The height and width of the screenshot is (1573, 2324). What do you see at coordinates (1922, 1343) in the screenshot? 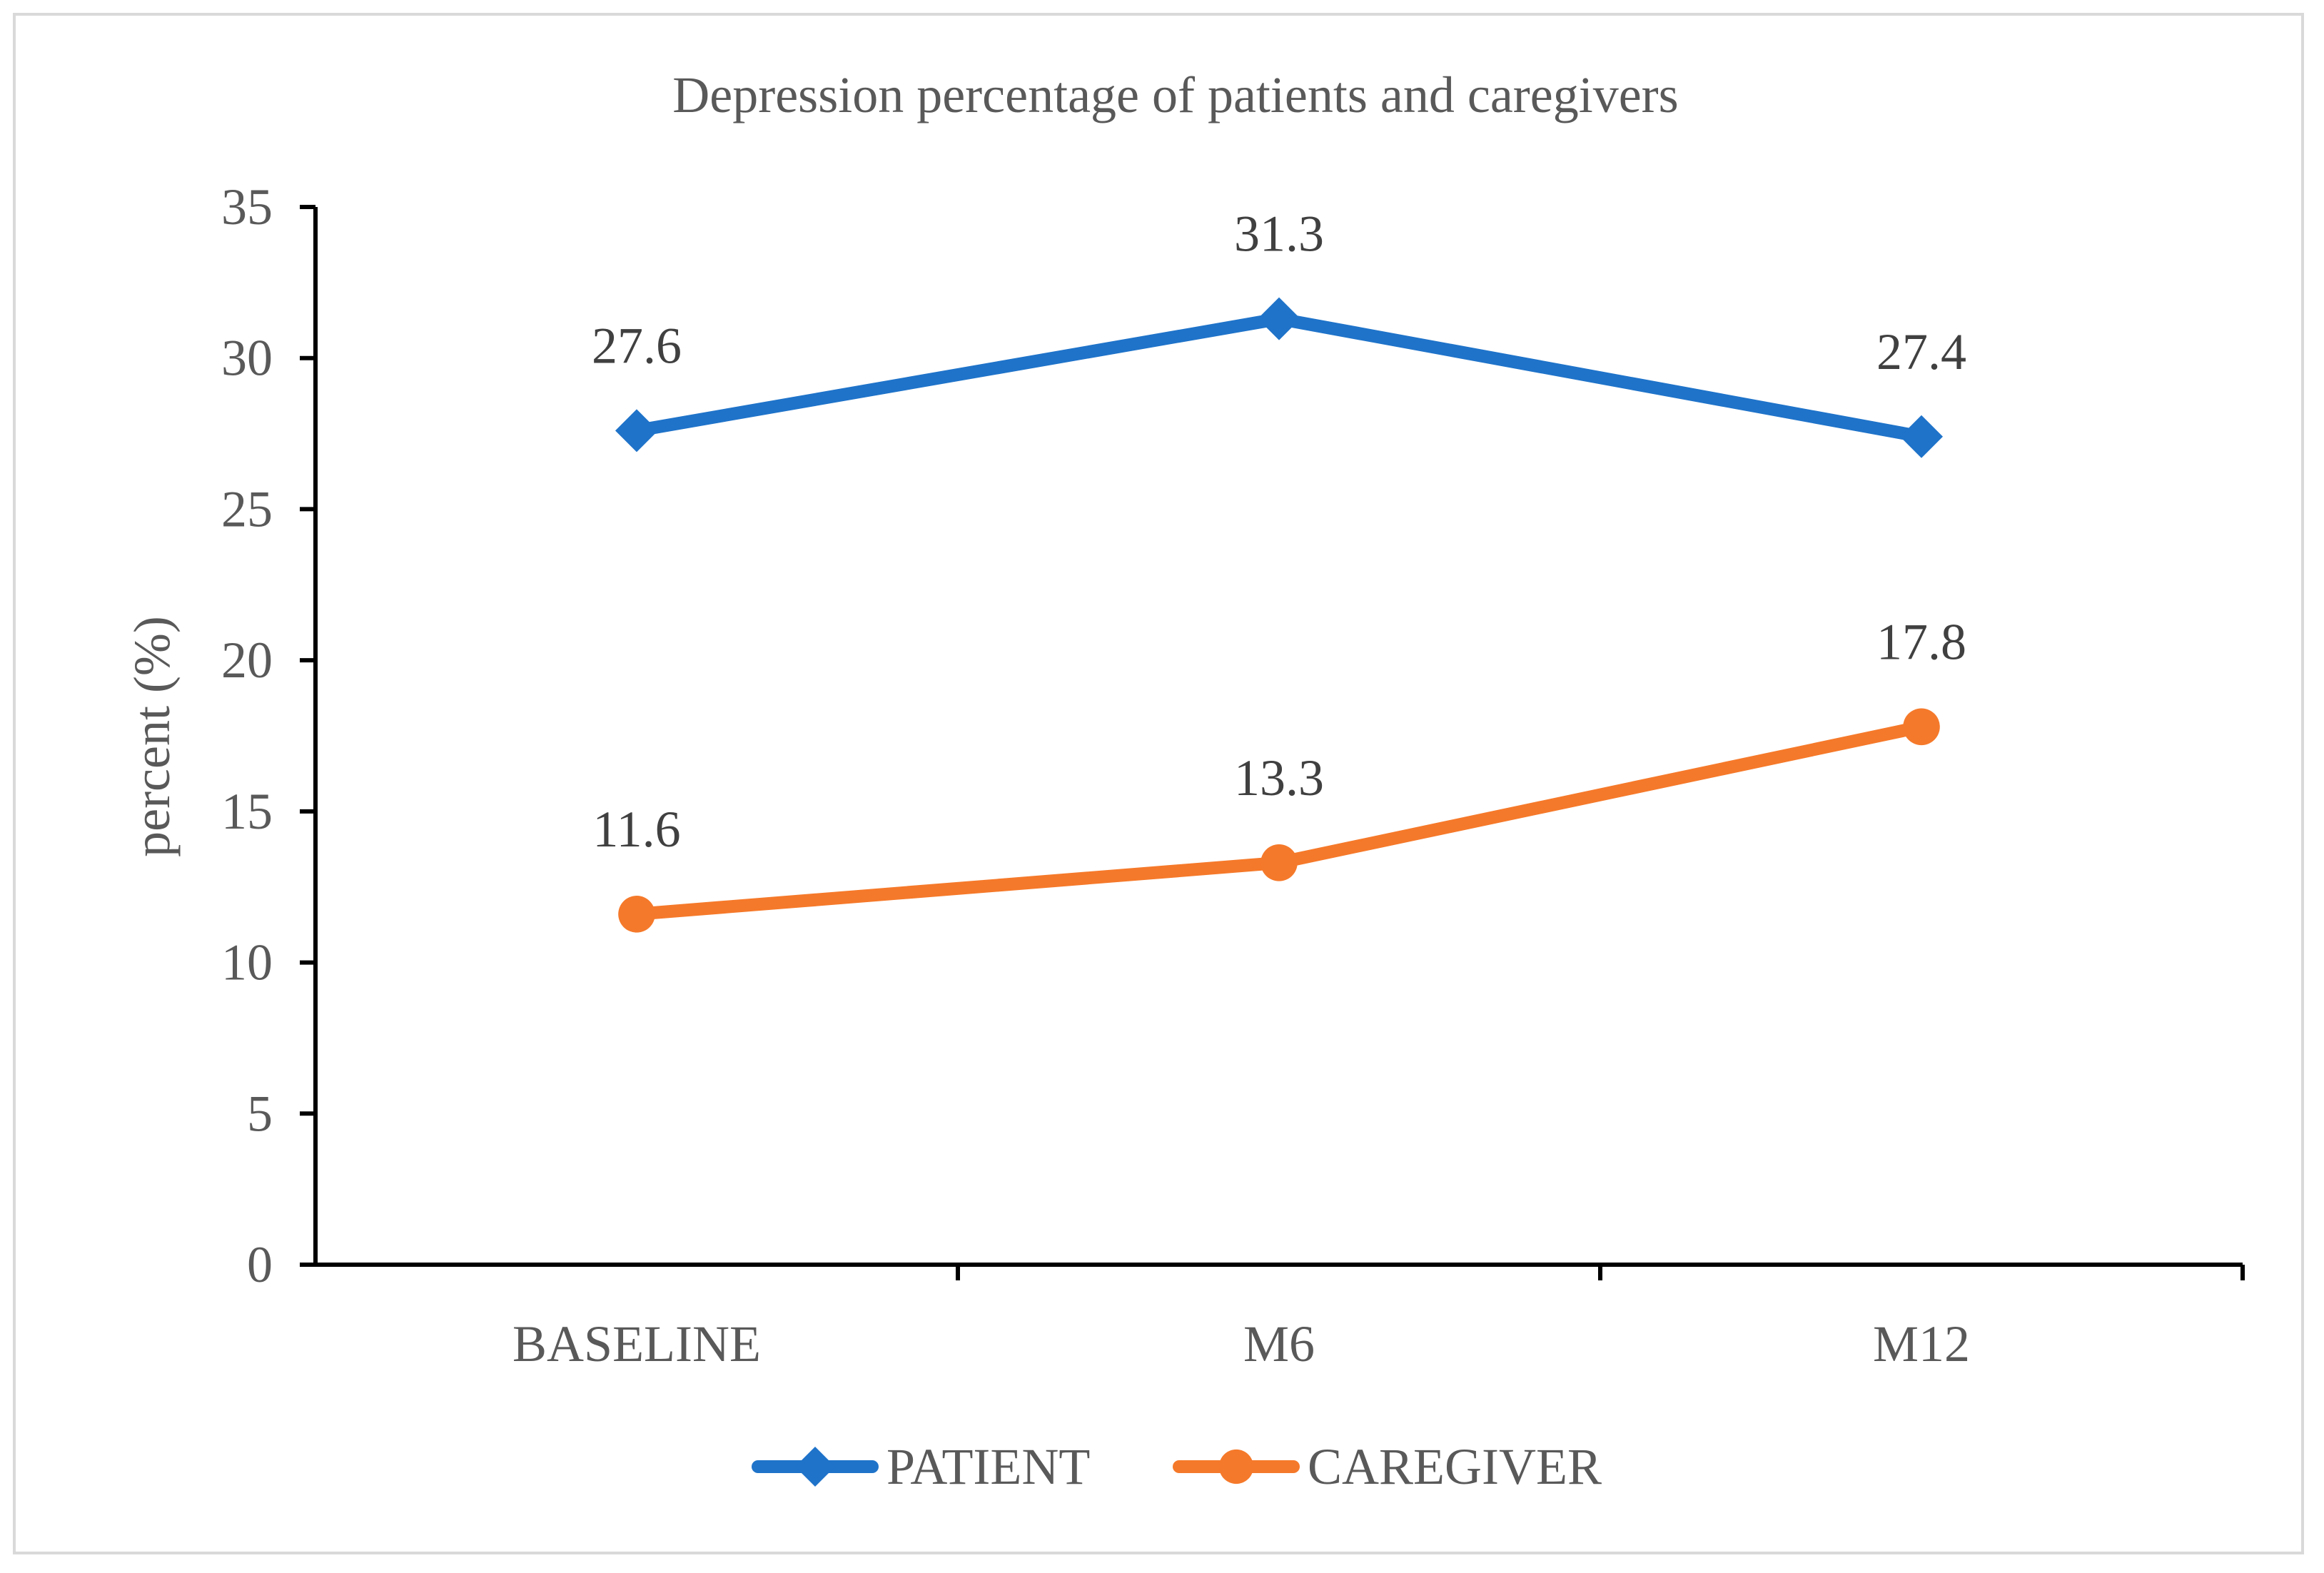
I see `x-tick-label: M12` at bounding box center [1922, 1343].